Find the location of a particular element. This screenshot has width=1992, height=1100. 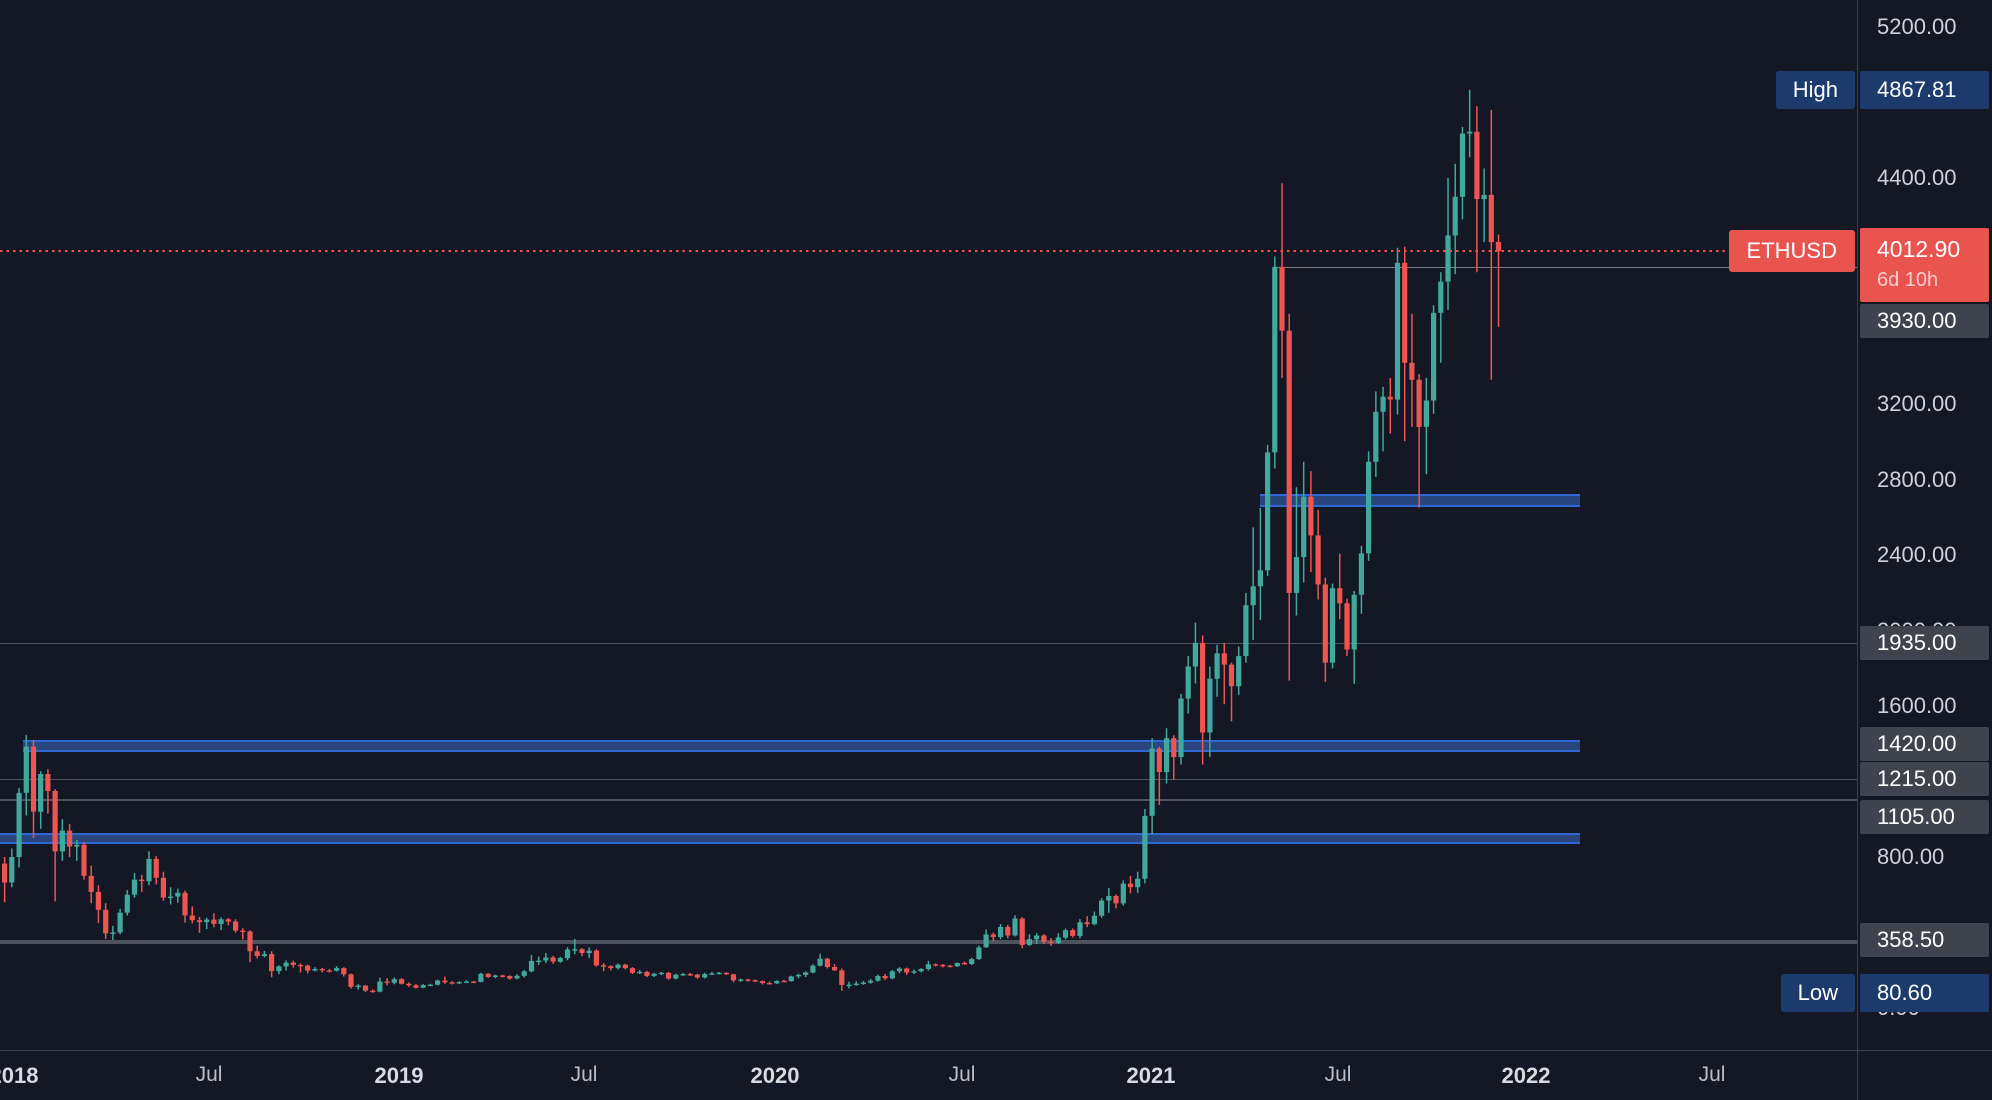

bar-close-countdown: 6d 10h is located at coordinates (1908, 279).